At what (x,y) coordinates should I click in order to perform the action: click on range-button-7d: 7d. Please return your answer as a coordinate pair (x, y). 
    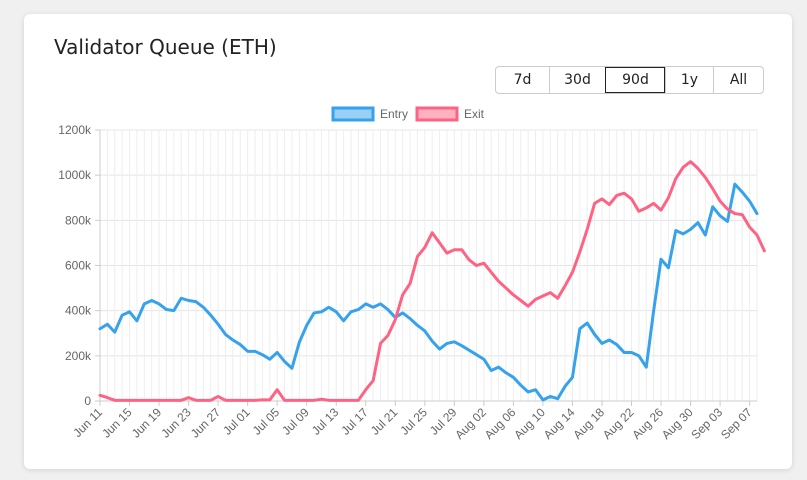
    Looking at the image, I should click on (522, 80).